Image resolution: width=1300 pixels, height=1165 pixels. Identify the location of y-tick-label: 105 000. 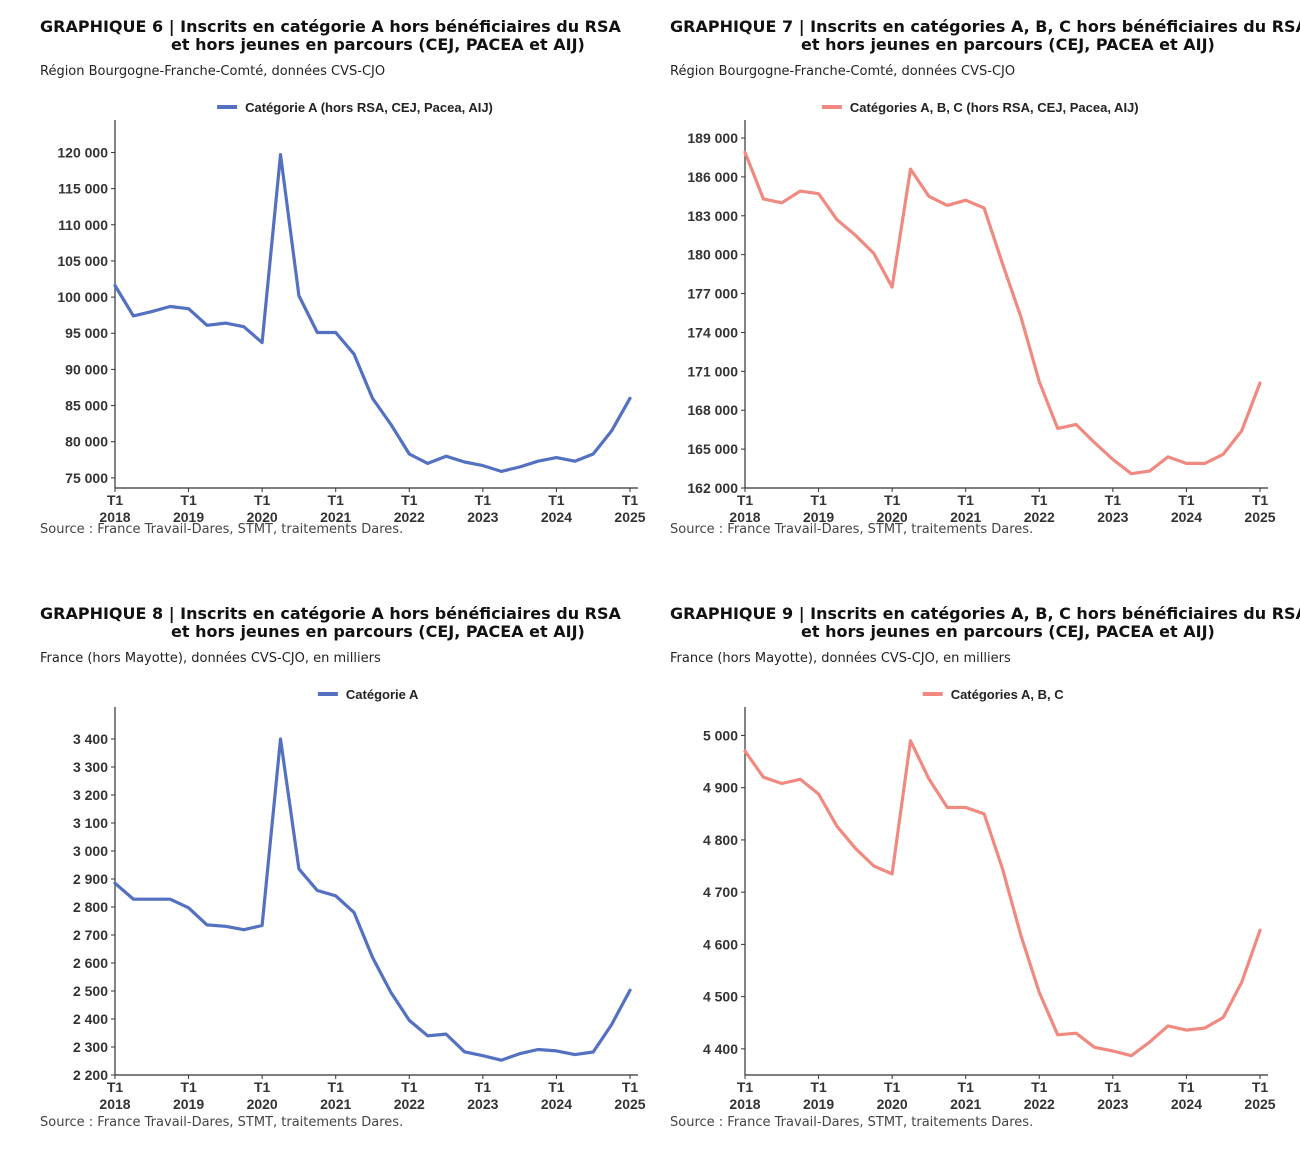
(82, 261).